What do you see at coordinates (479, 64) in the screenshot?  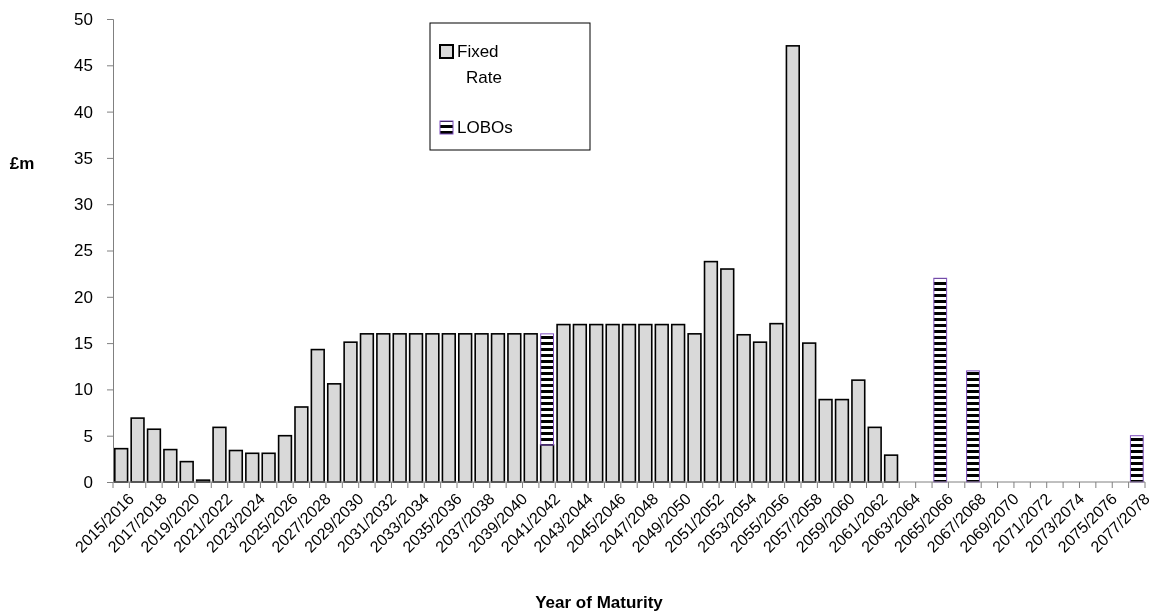 I see `legend-label: Fixed Rate` at bounding box center [479, 64].